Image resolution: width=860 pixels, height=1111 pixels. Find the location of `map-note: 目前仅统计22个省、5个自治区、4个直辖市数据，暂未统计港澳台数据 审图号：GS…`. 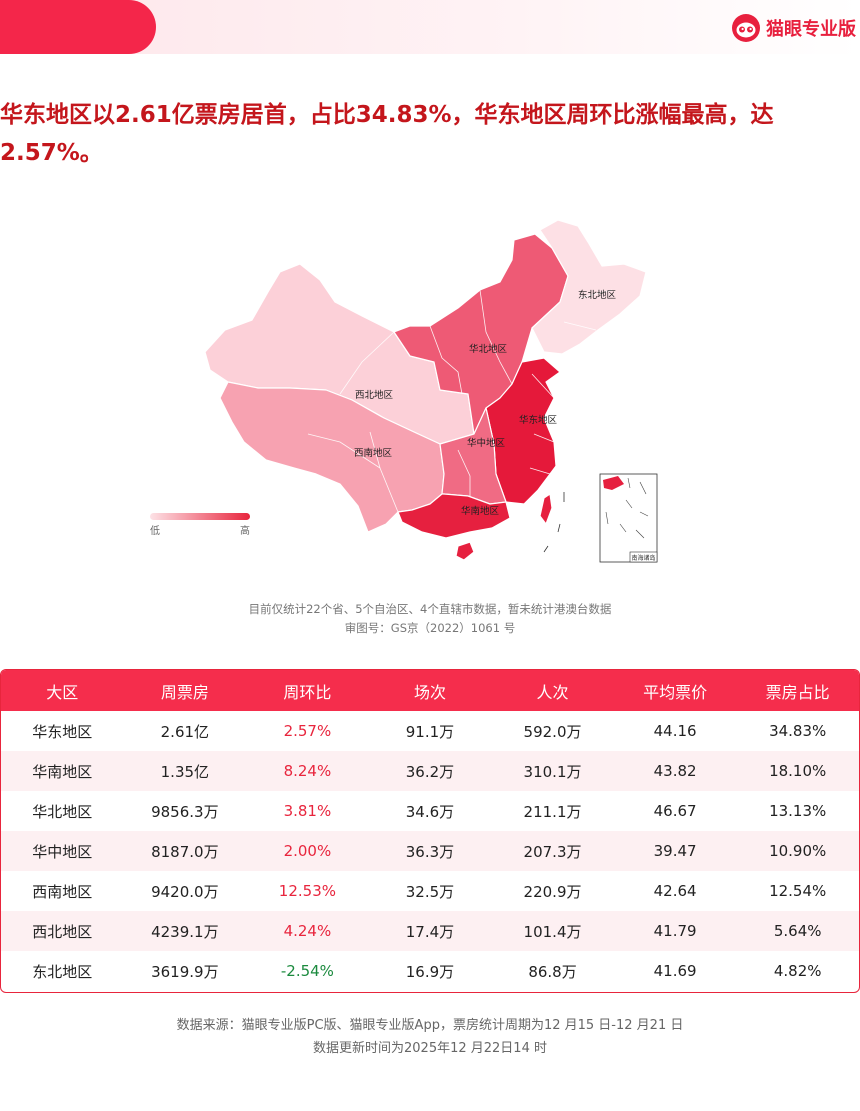

map-note: 目前仅统计22个省、5个自治区、4个直辖市数据，暂未统计港澳台数据 审图号：GS… is located at coordinates (430, 619).